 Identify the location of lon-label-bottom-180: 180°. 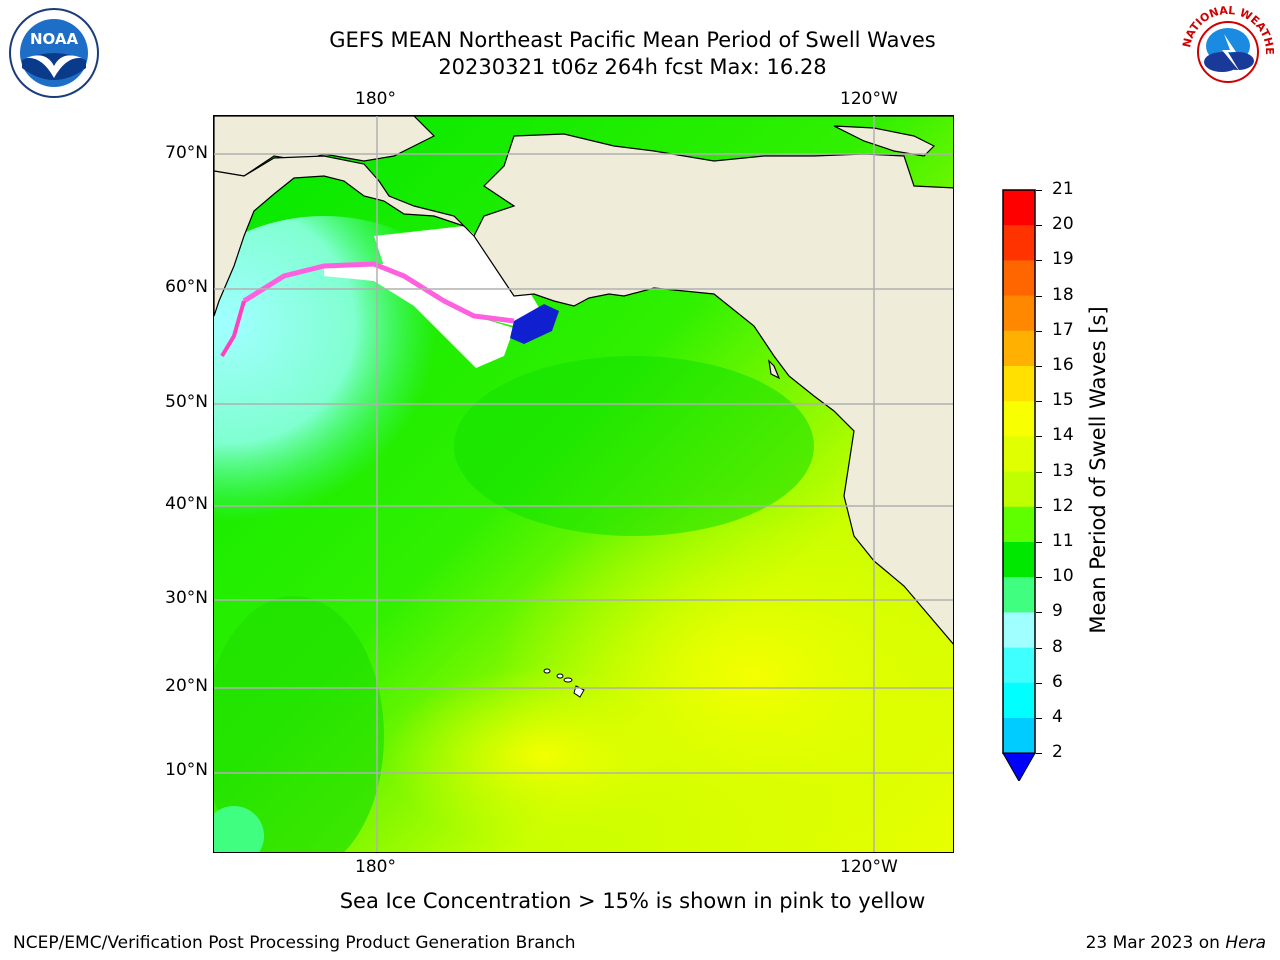
(375, 867).